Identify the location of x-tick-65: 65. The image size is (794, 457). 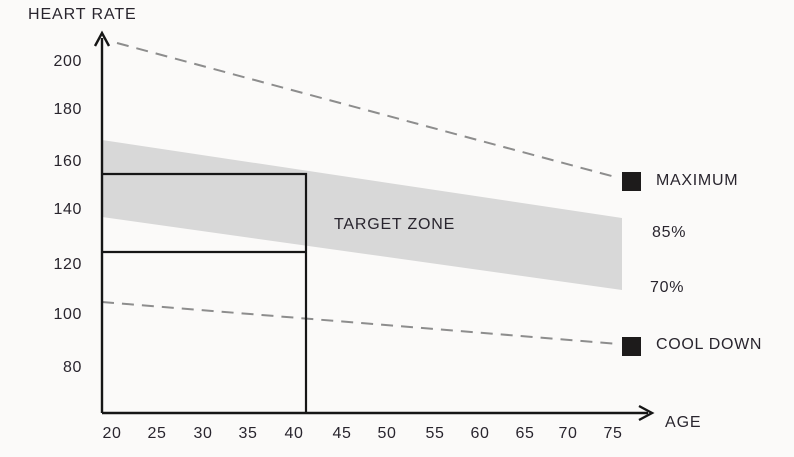
(525, 433).